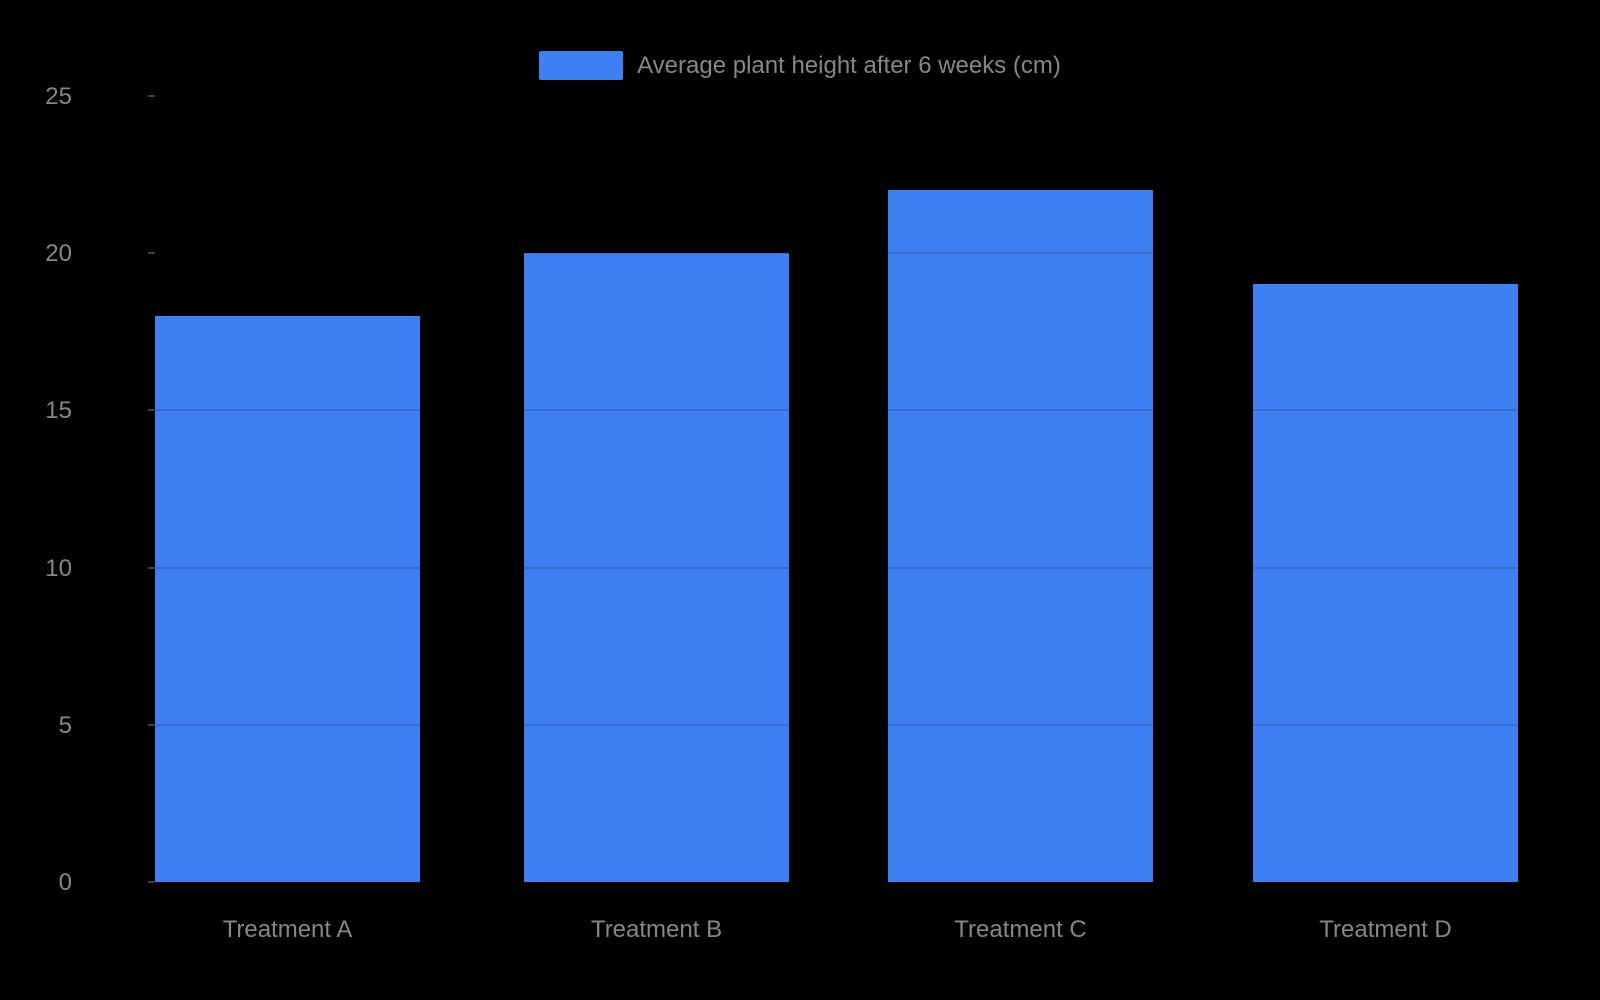 The image size is (1600, 1000). What do you see at coordinates (287, 929) in the screenshot?
I see `x-axis-category-label: Treatment A` at bounding box center [287, 929].